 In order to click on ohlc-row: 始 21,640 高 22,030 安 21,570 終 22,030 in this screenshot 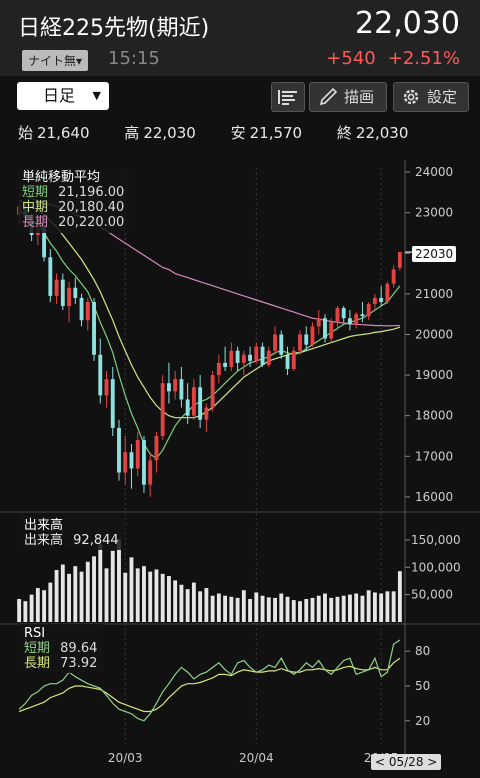, I will do `click(216, 132)`.